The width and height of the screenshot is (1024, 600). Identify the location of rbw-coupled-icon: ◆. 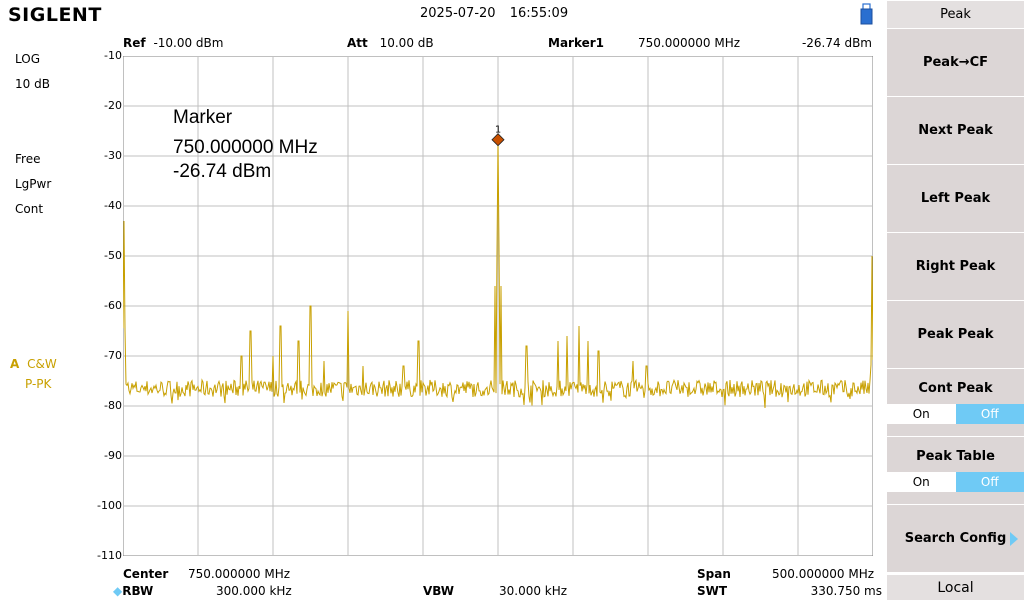
(118, 591).